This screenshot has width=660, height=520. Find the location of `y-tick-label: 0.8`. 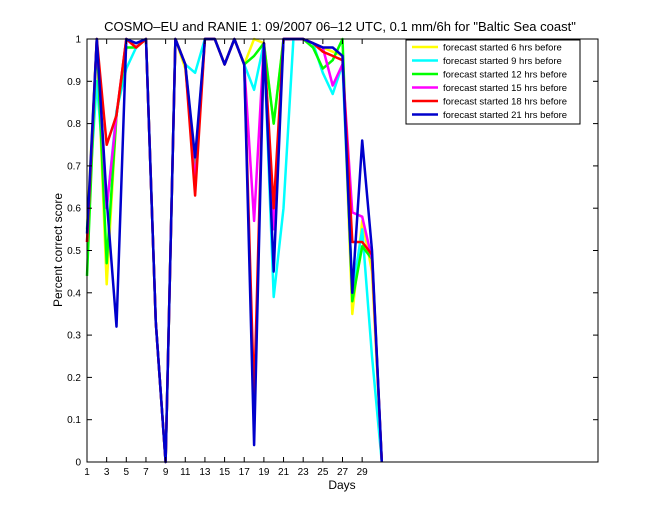

y-tick-label: 0.8 is located at coordinates (74, 124).